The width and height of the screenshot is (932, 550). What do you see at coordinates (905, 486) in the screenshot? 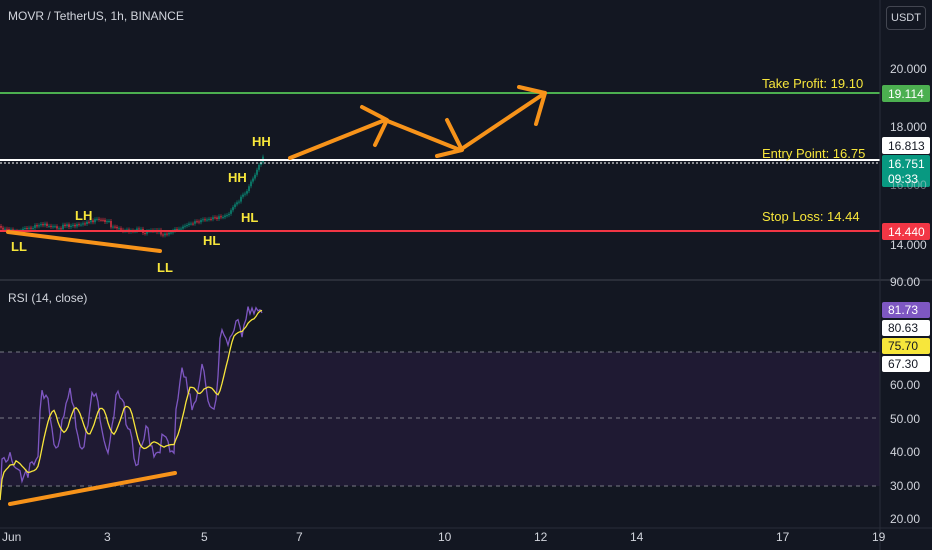
I see `rsi-tick-30: 30.00` at bounding box center [905, 486].